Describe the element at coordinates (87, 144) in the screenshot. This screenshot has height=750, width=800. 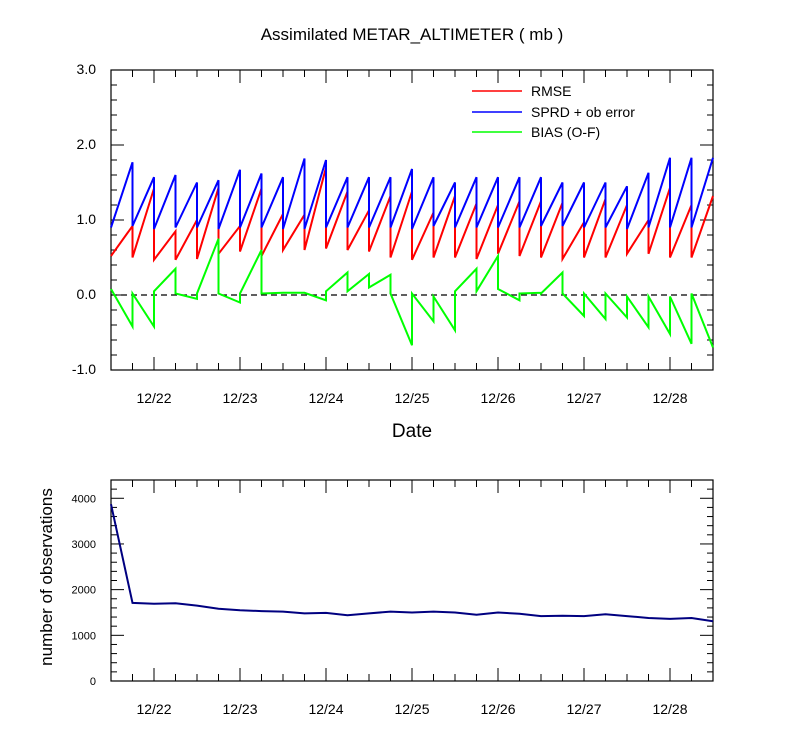
I see `y-tick-label: 2.0` at that location.